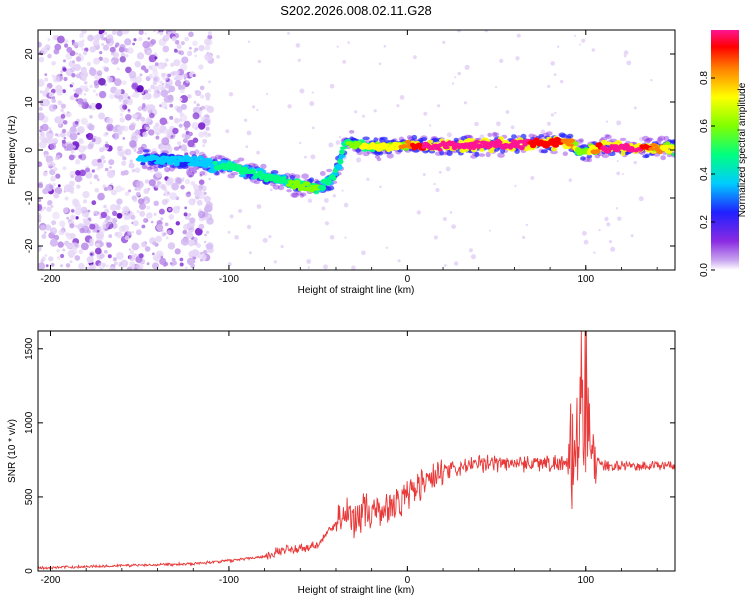  What do you see at coordinates (405, 164) in the screenshot?
I see `spectrogram-ridge` at bounding box center [405, 164].